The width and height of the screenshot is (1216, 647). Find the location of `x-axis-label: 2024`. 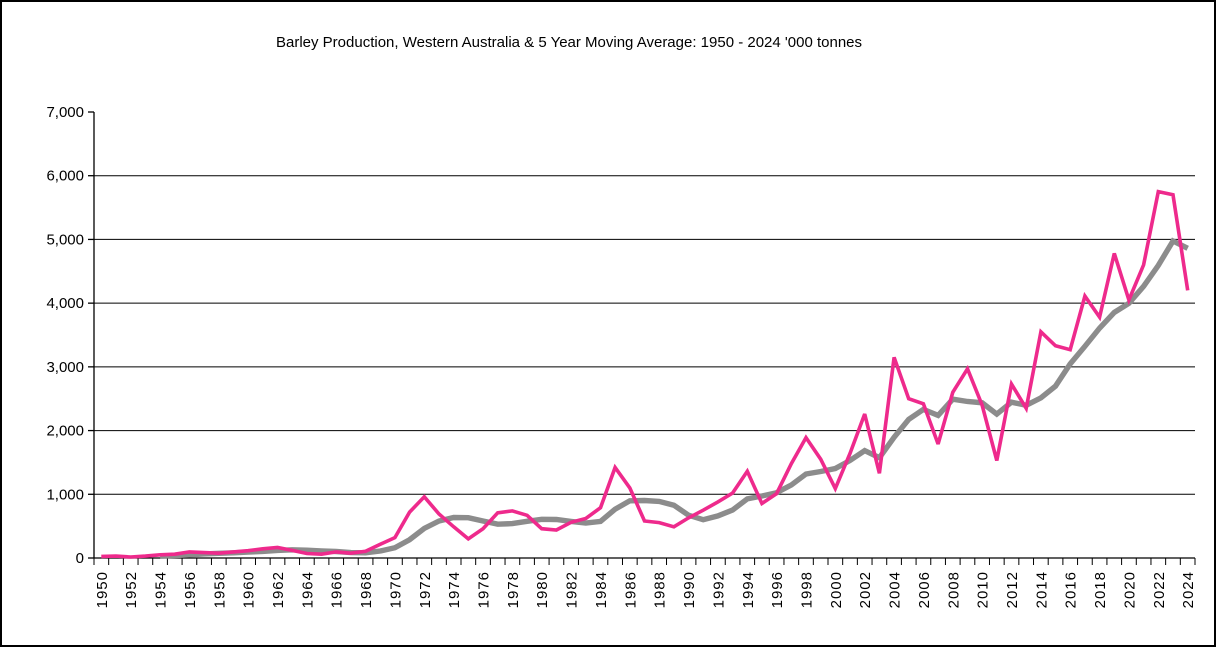

x-axis-label: 2024 is located at coordinates (1188, 589).